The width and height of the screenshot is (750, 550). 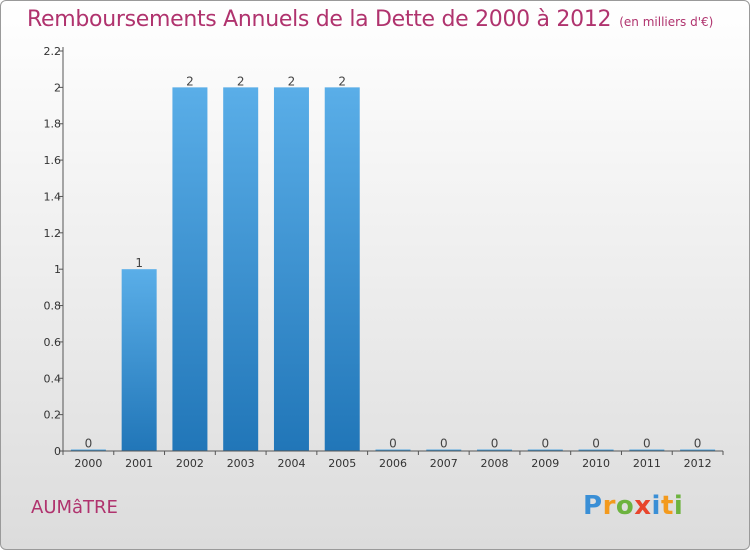 I want to click on x-tick-label-2000: 2000, so click(x=88, y=463).